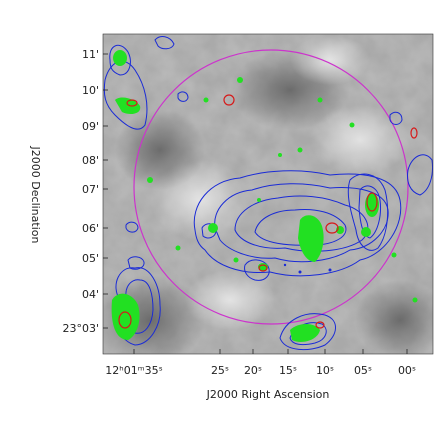  I want to click on x-tick-label: 05ˢ, so click(363, 370).